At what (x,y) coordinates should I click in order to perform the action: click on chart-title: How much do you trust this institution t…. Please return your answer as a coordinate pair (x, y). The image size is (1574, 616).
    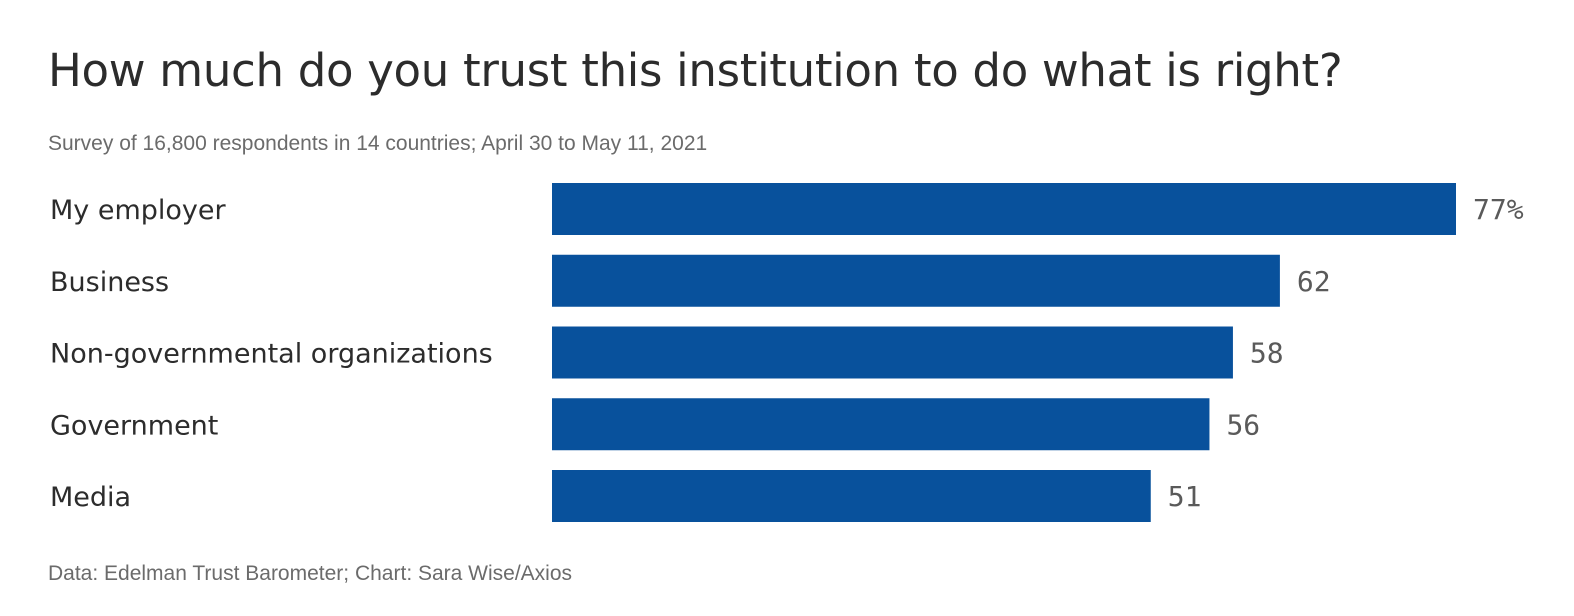
    Looking at the image, I should click on (695, 70).